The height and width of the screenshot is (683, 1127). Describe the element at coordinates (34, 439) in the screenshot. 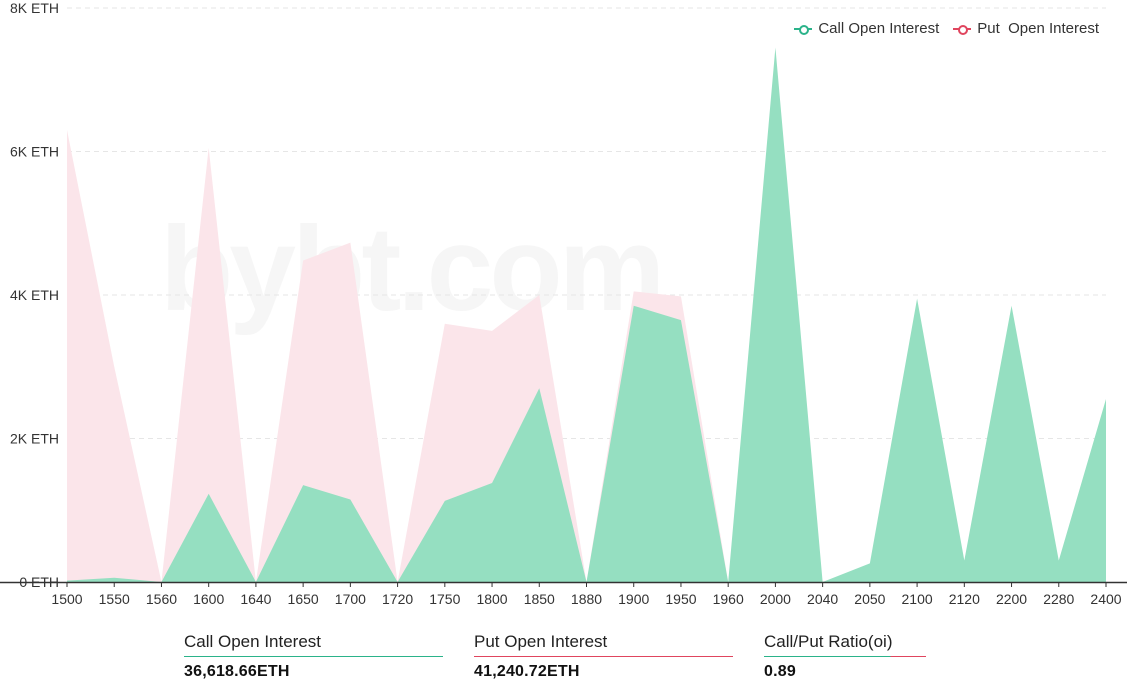

I see `y-tick-label: 2K ETH` at that location.